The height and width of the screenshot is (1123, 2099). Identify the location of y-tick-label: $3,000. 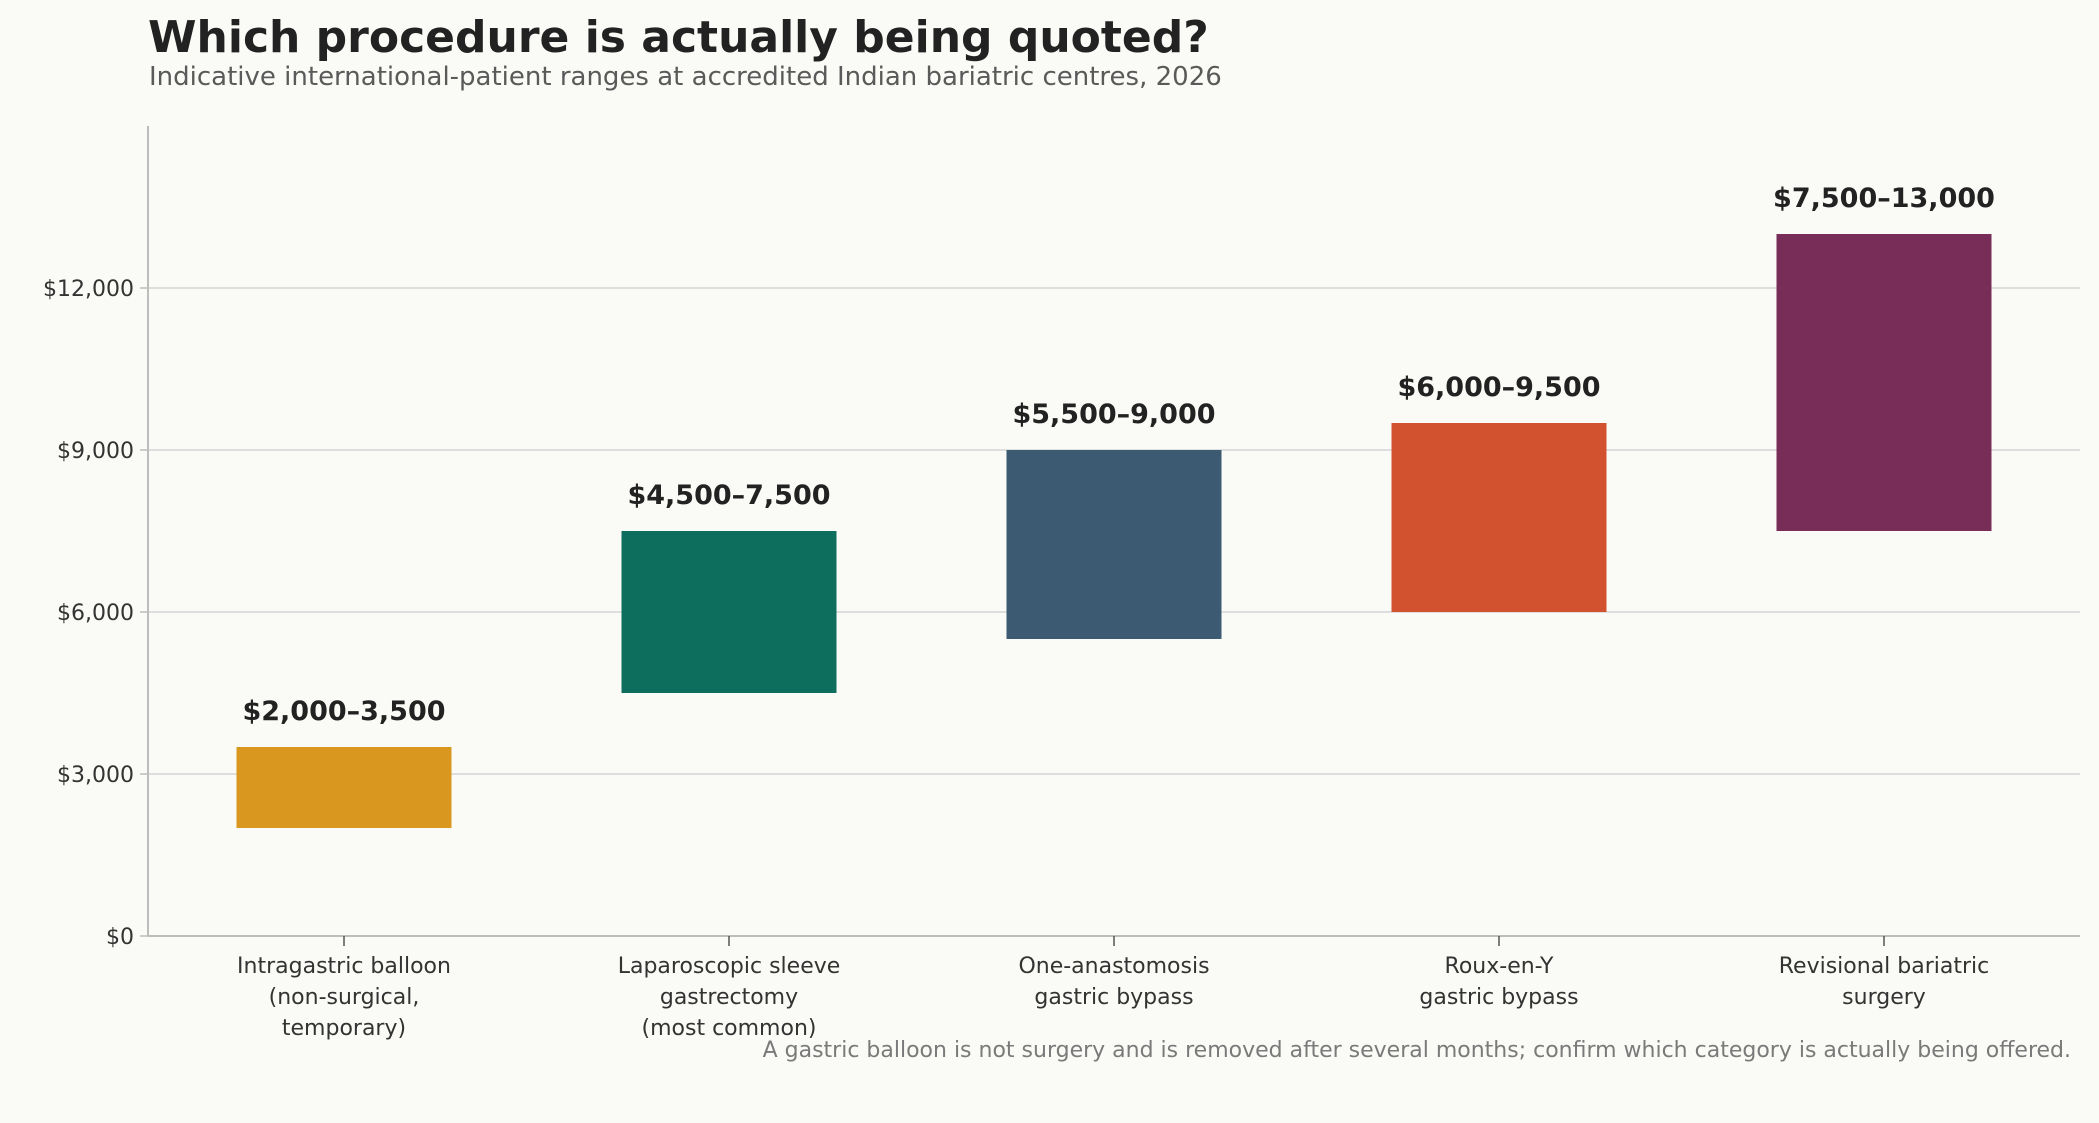
(95, 775).